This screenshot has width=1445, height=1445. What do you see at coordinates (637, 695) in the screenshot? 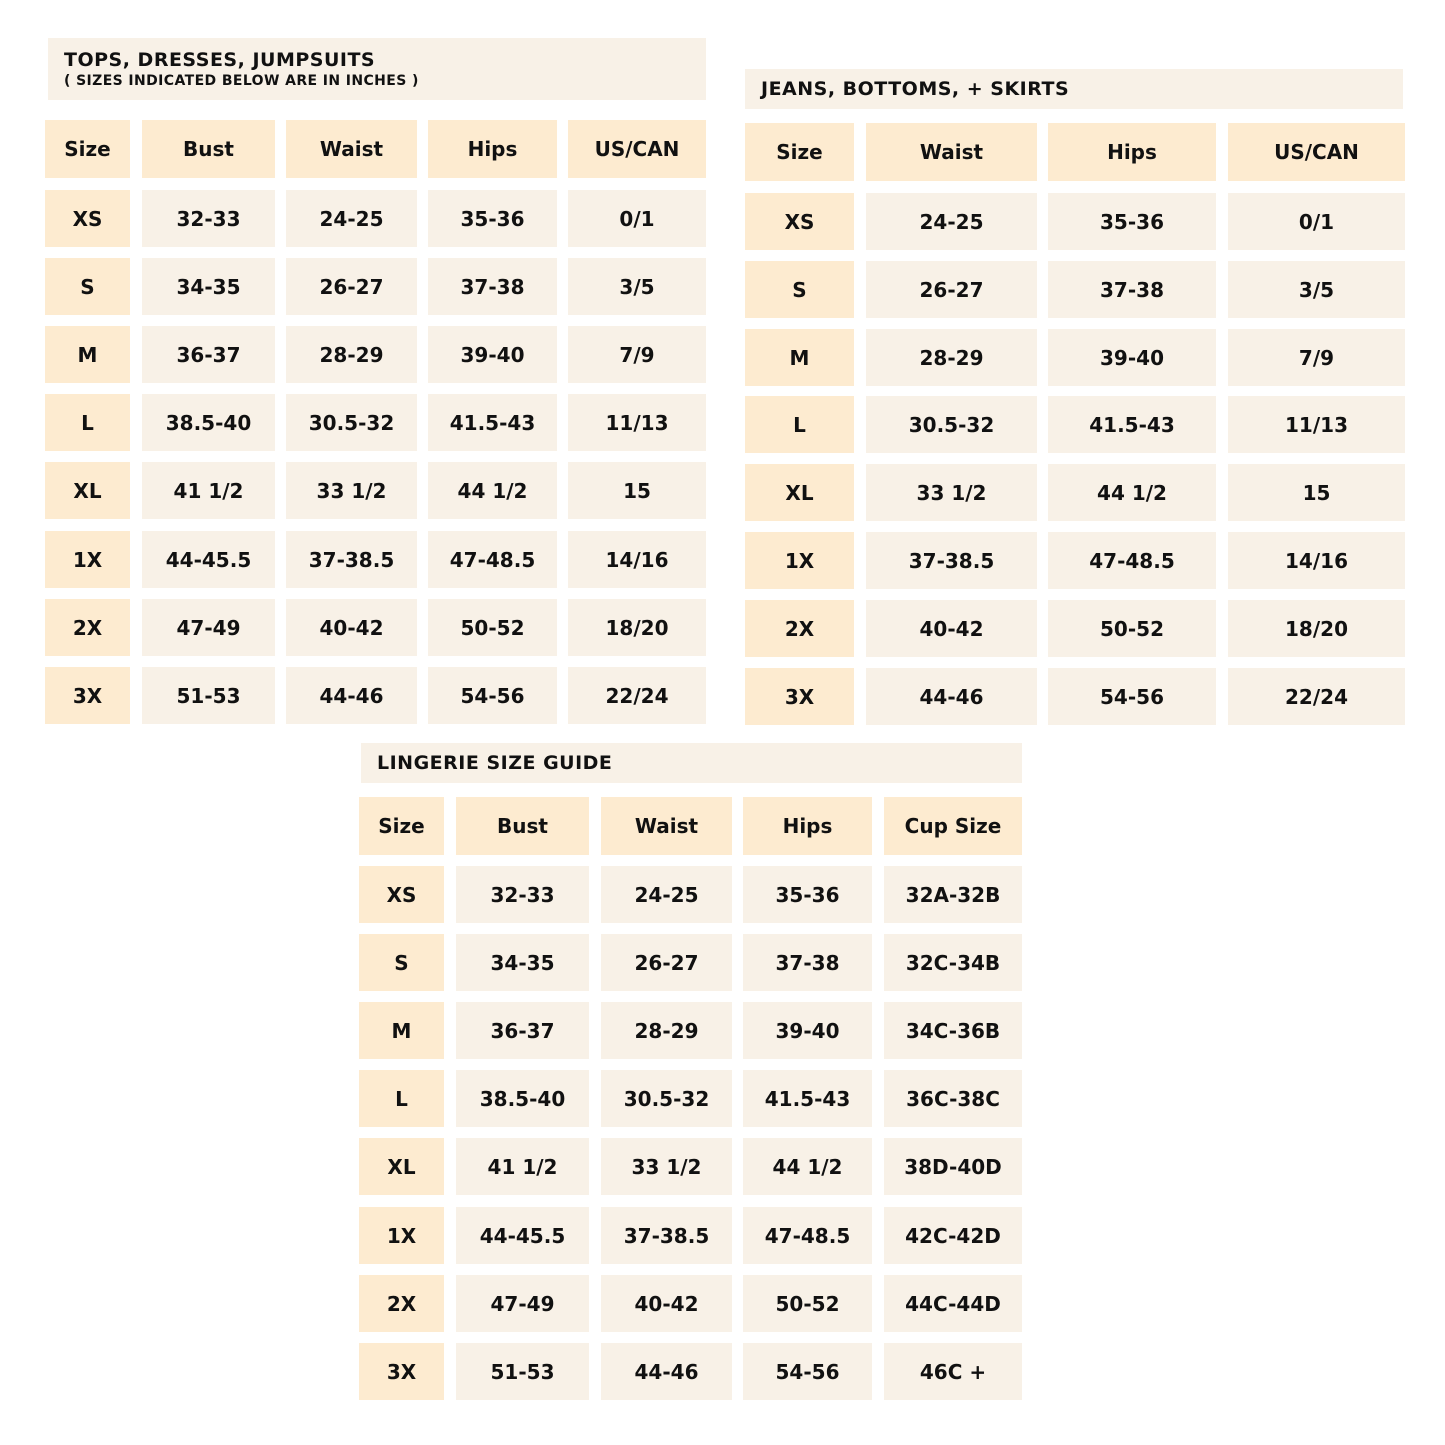
I see `table-cell: 22/24` at bounding box center [637, 695].